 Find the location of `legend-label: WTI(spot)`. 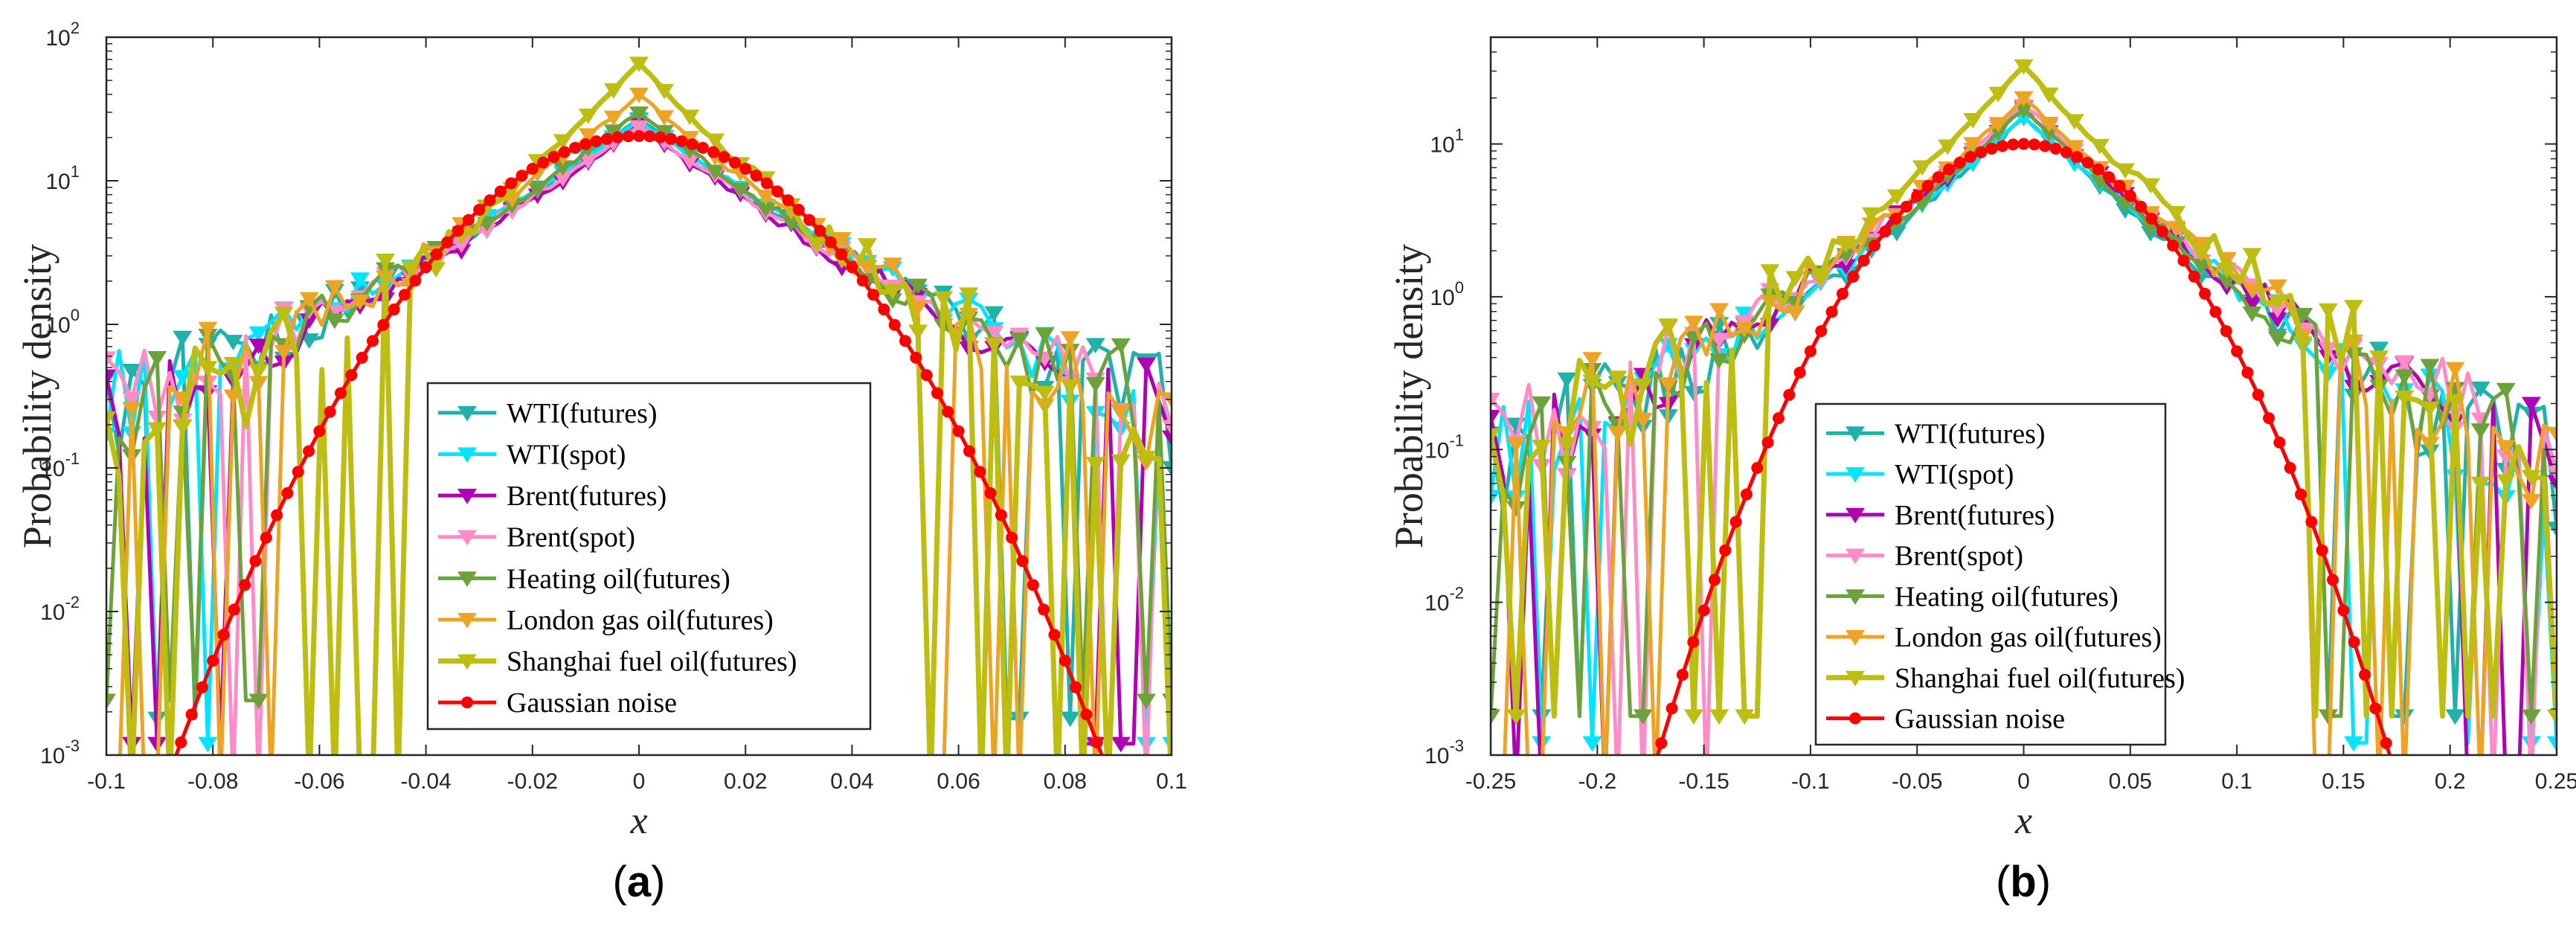

legend-label: WTI(spot) is located at coordinates (1954, 474).